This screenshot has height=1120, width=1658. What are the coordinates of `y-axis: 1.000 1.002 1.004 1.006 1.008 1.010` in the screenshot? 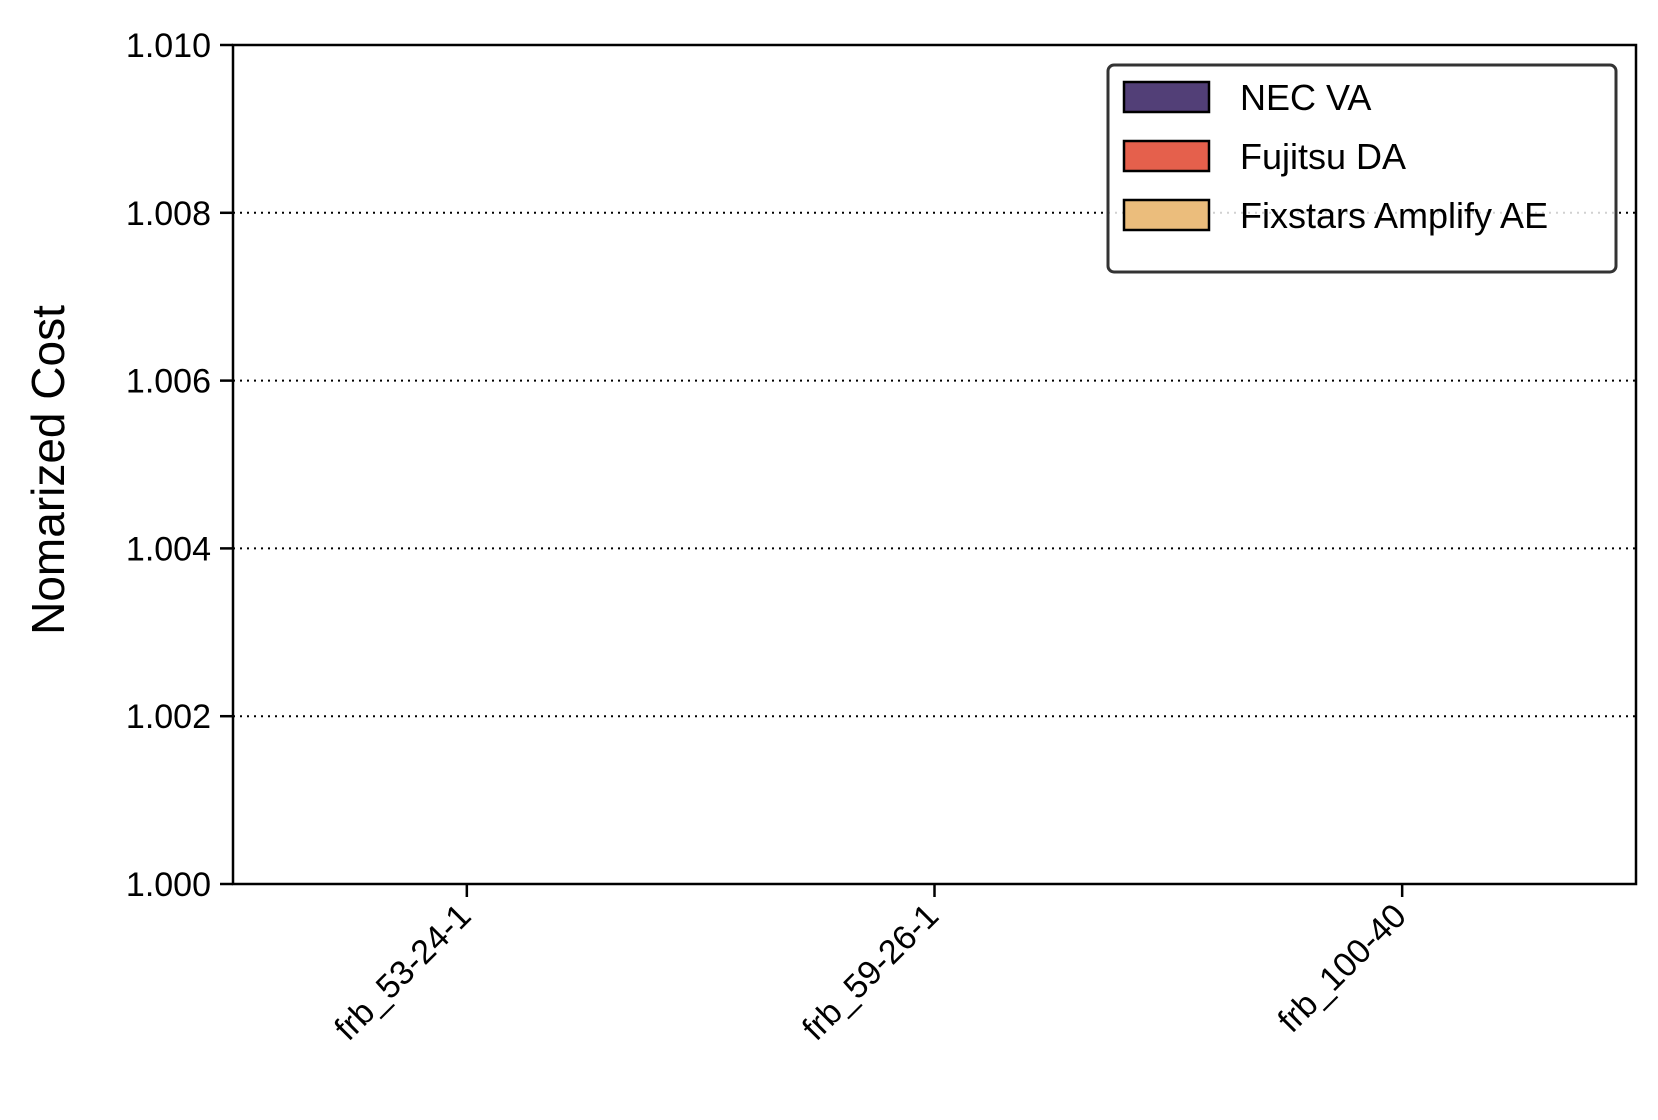 It's located at (179, 465).